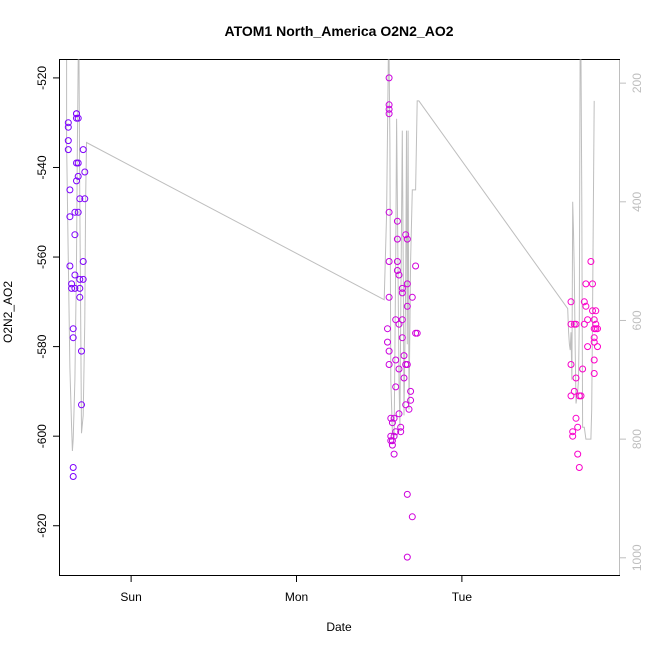 This screenshot has height=650, width=650. What do you see at coordinates (339, 627) in the screenshot?
I see `x-axis-label: Date` at bounding box center [339, 627].